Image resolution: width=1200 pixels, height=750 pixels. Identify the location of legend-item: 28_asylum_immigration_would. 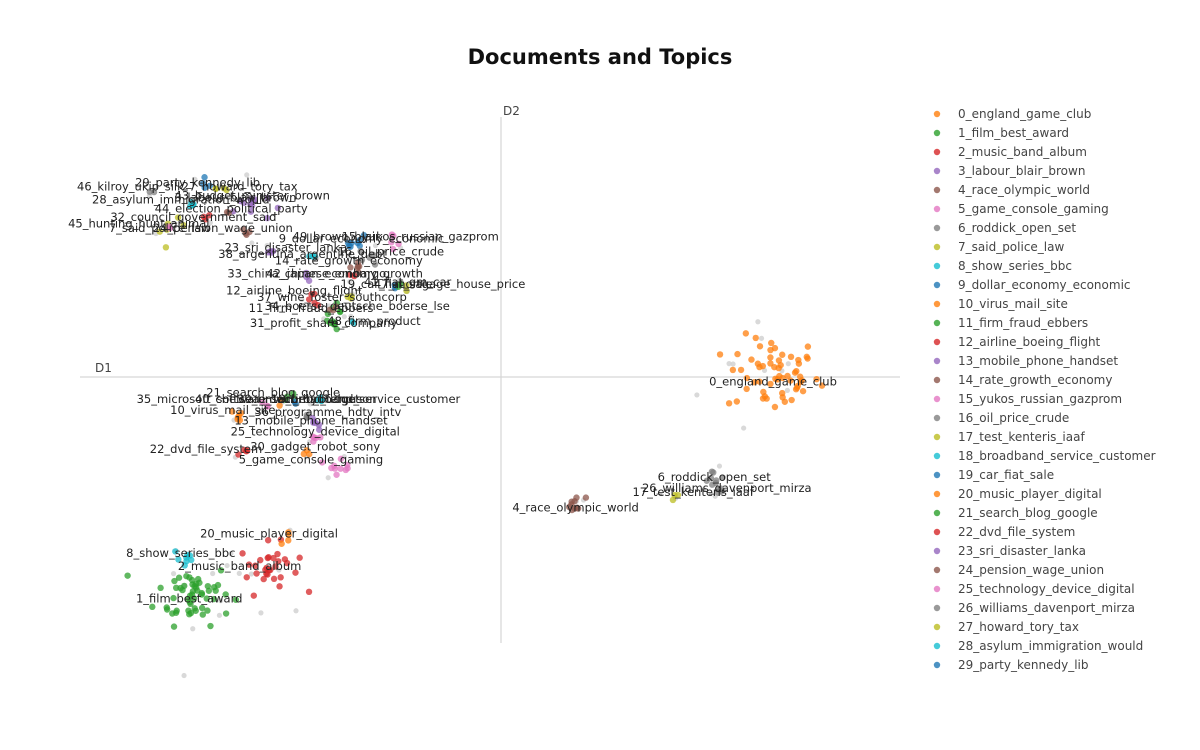
(1038, 646).